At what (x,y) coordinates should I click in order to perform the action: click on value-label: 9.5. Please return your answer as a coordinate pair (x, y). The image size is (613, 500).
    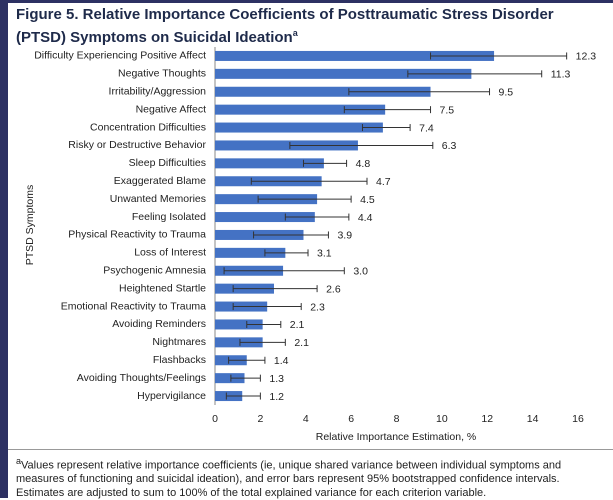
    Looking at the image, I should click on (506, 93).